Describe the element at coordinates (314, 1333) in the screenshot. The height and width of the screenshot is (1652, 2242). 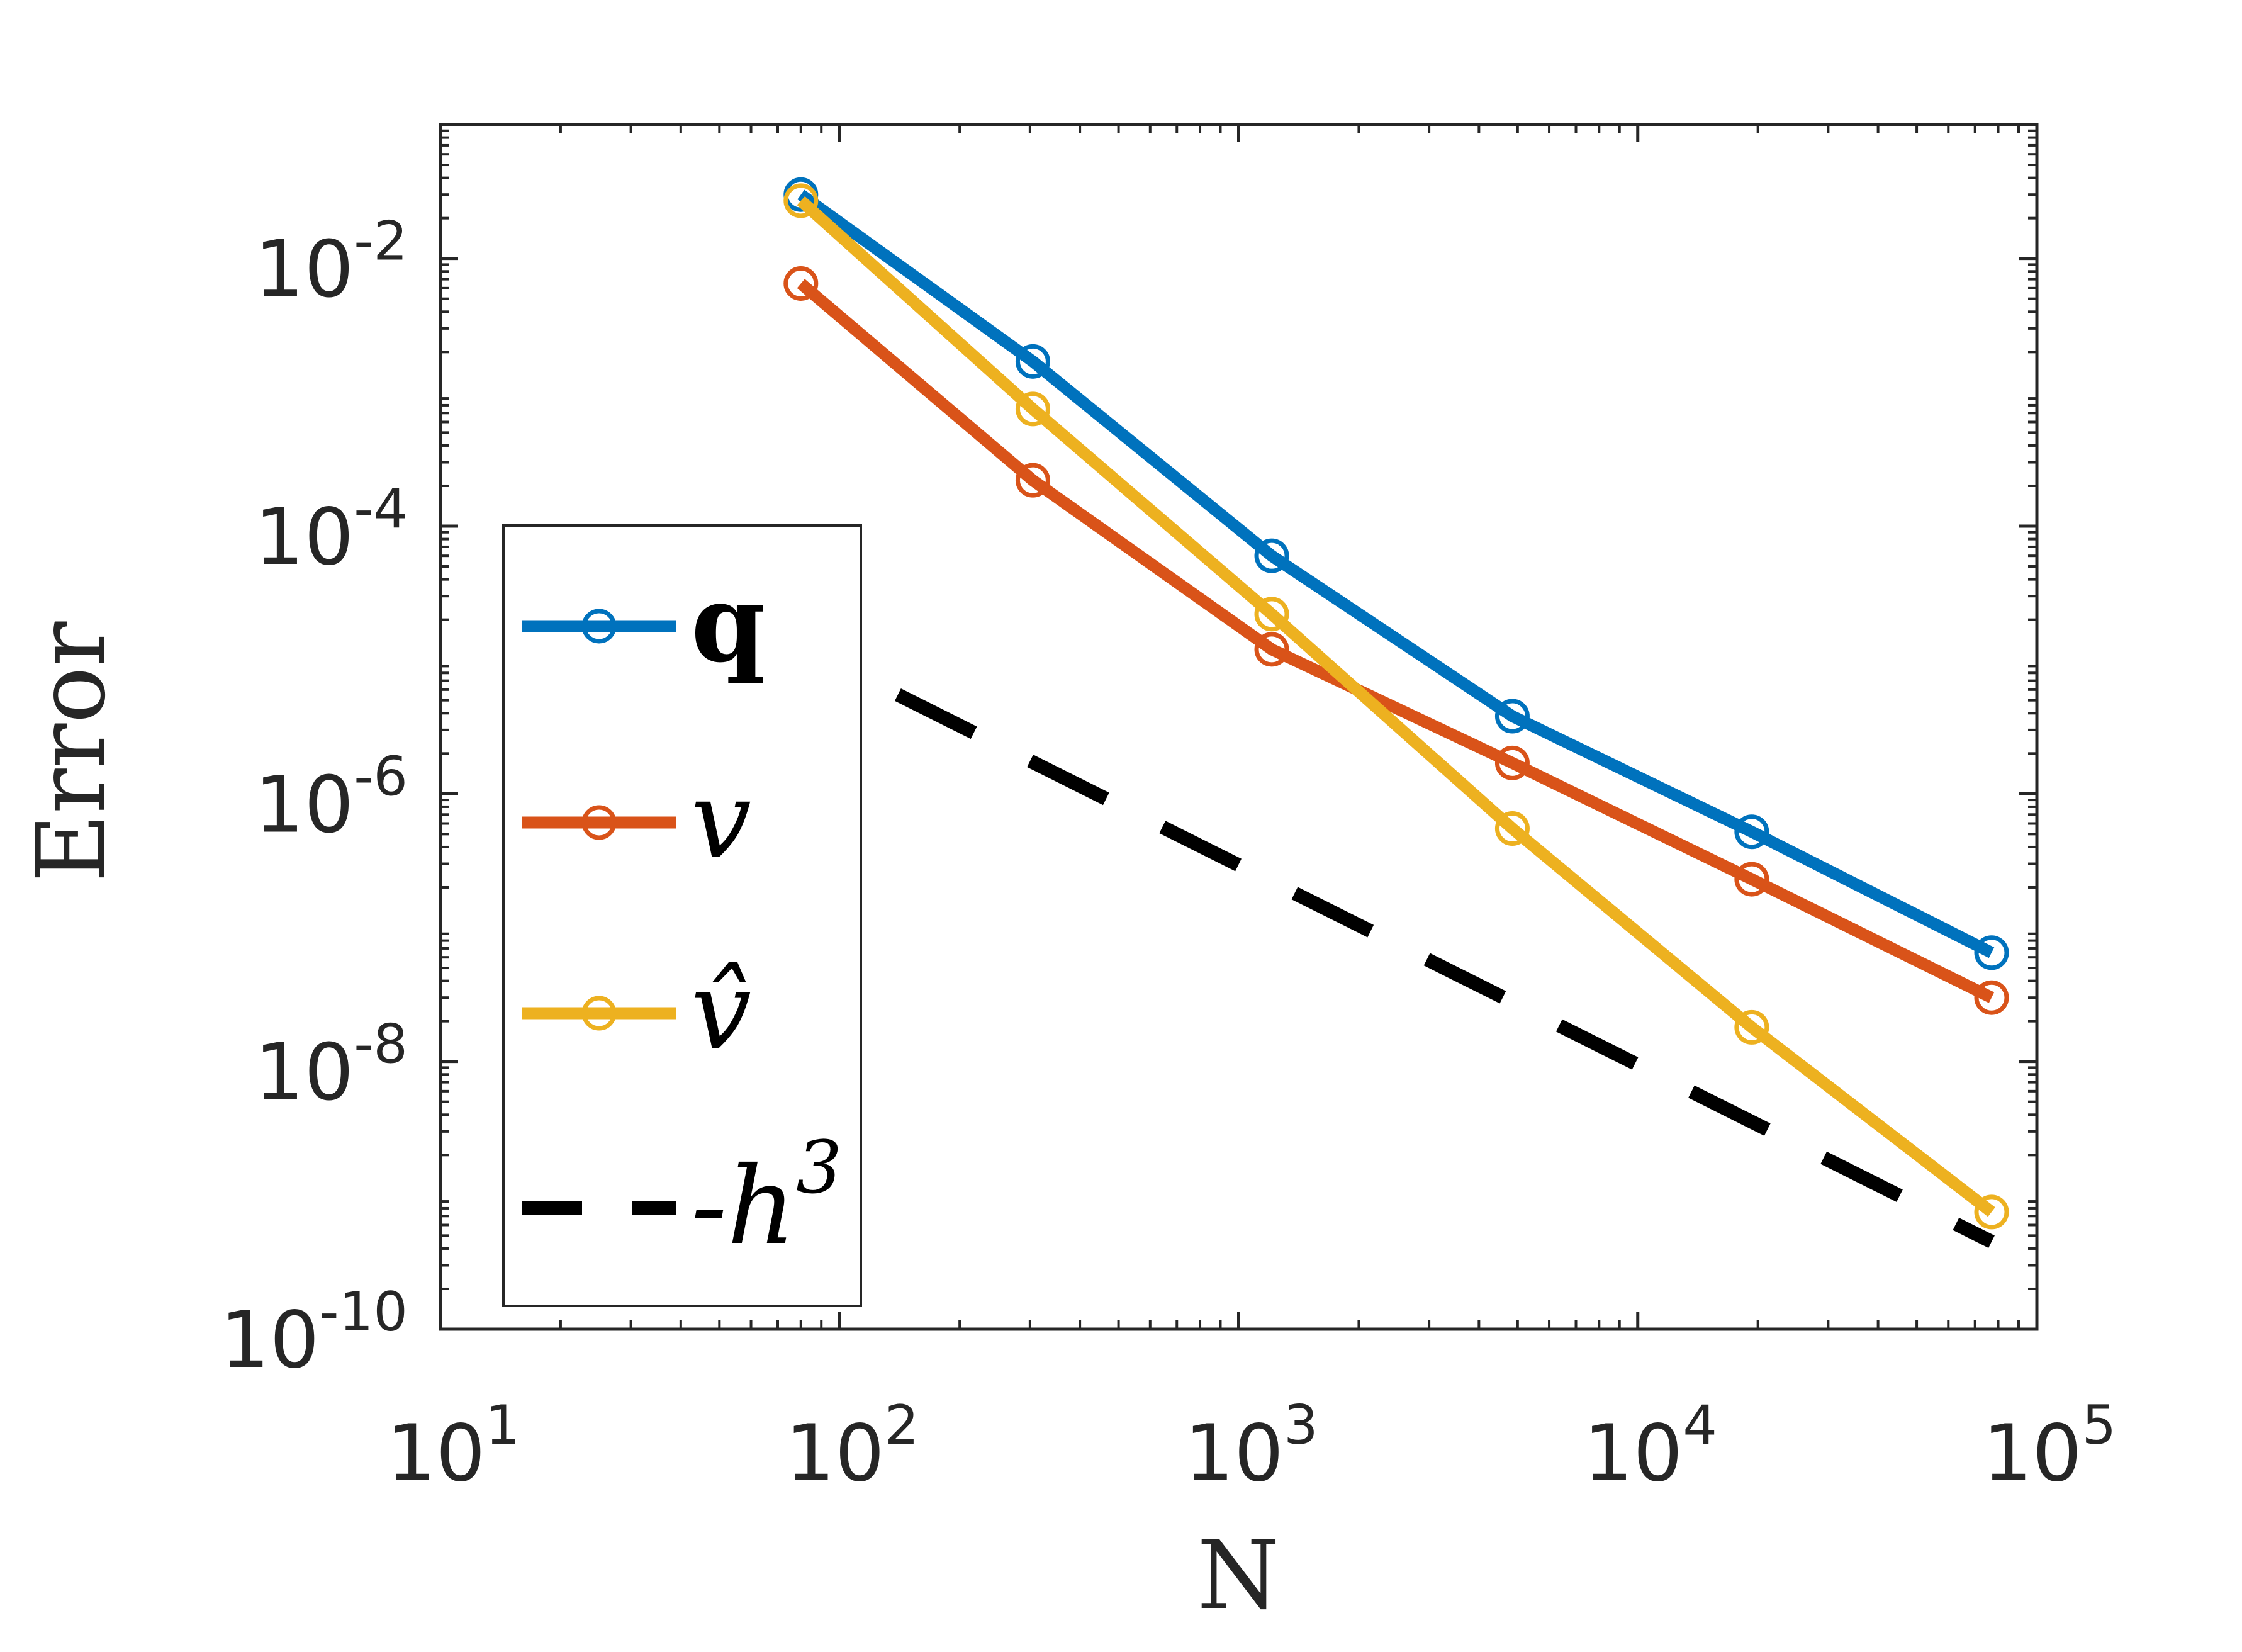
I see `y-tick-label: 10⁻¹⁰` at that location.